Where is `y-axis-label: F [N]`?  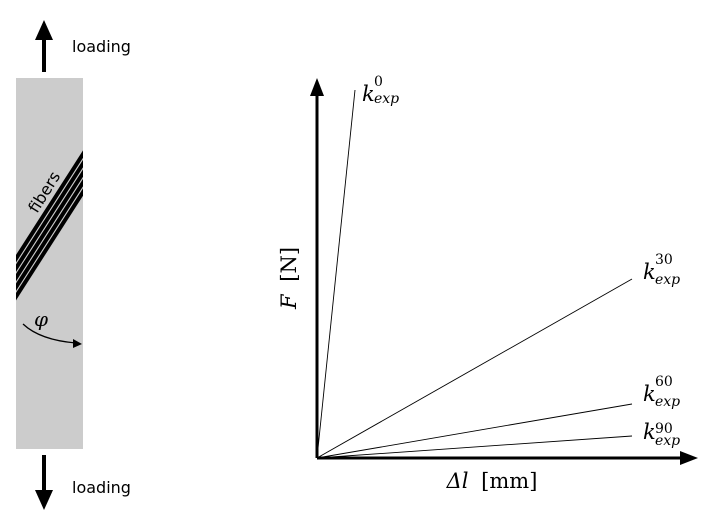 y-axis-label: F [N] is located at coordinates (289, 278).